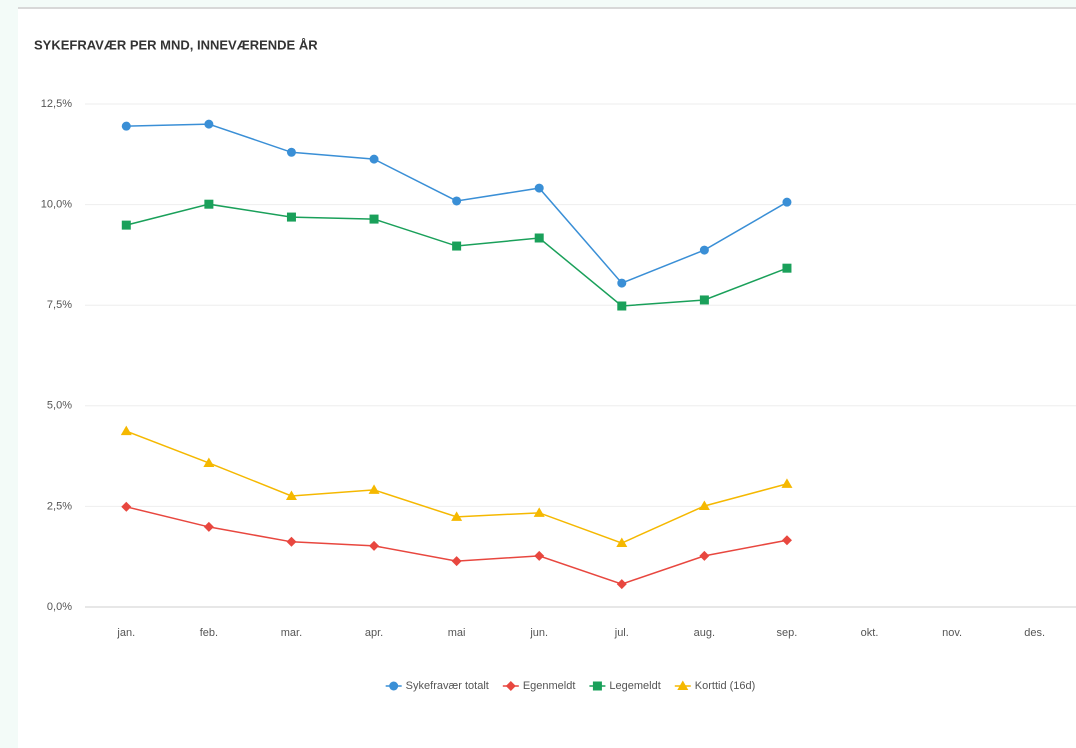  I want to click on x-tick-label: okt., so click(870, 633).